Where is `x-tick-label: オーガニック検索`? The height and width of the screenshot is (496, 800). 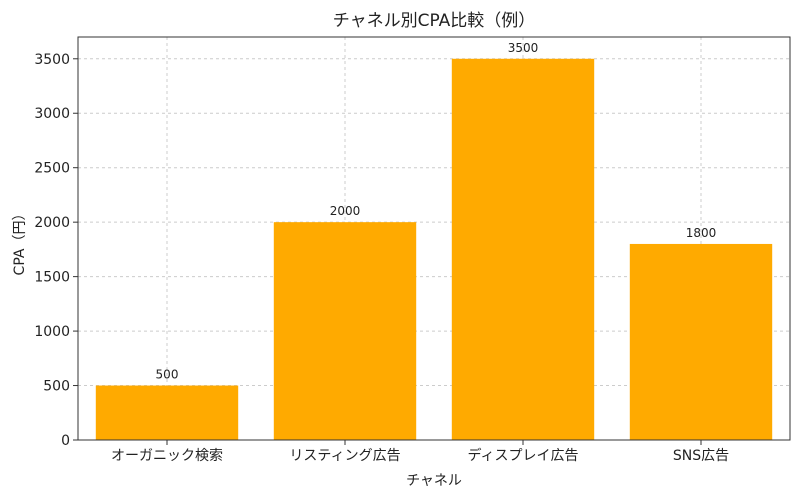 x-tick-label: オーガニック検索 is located at coordinates (167, 455).